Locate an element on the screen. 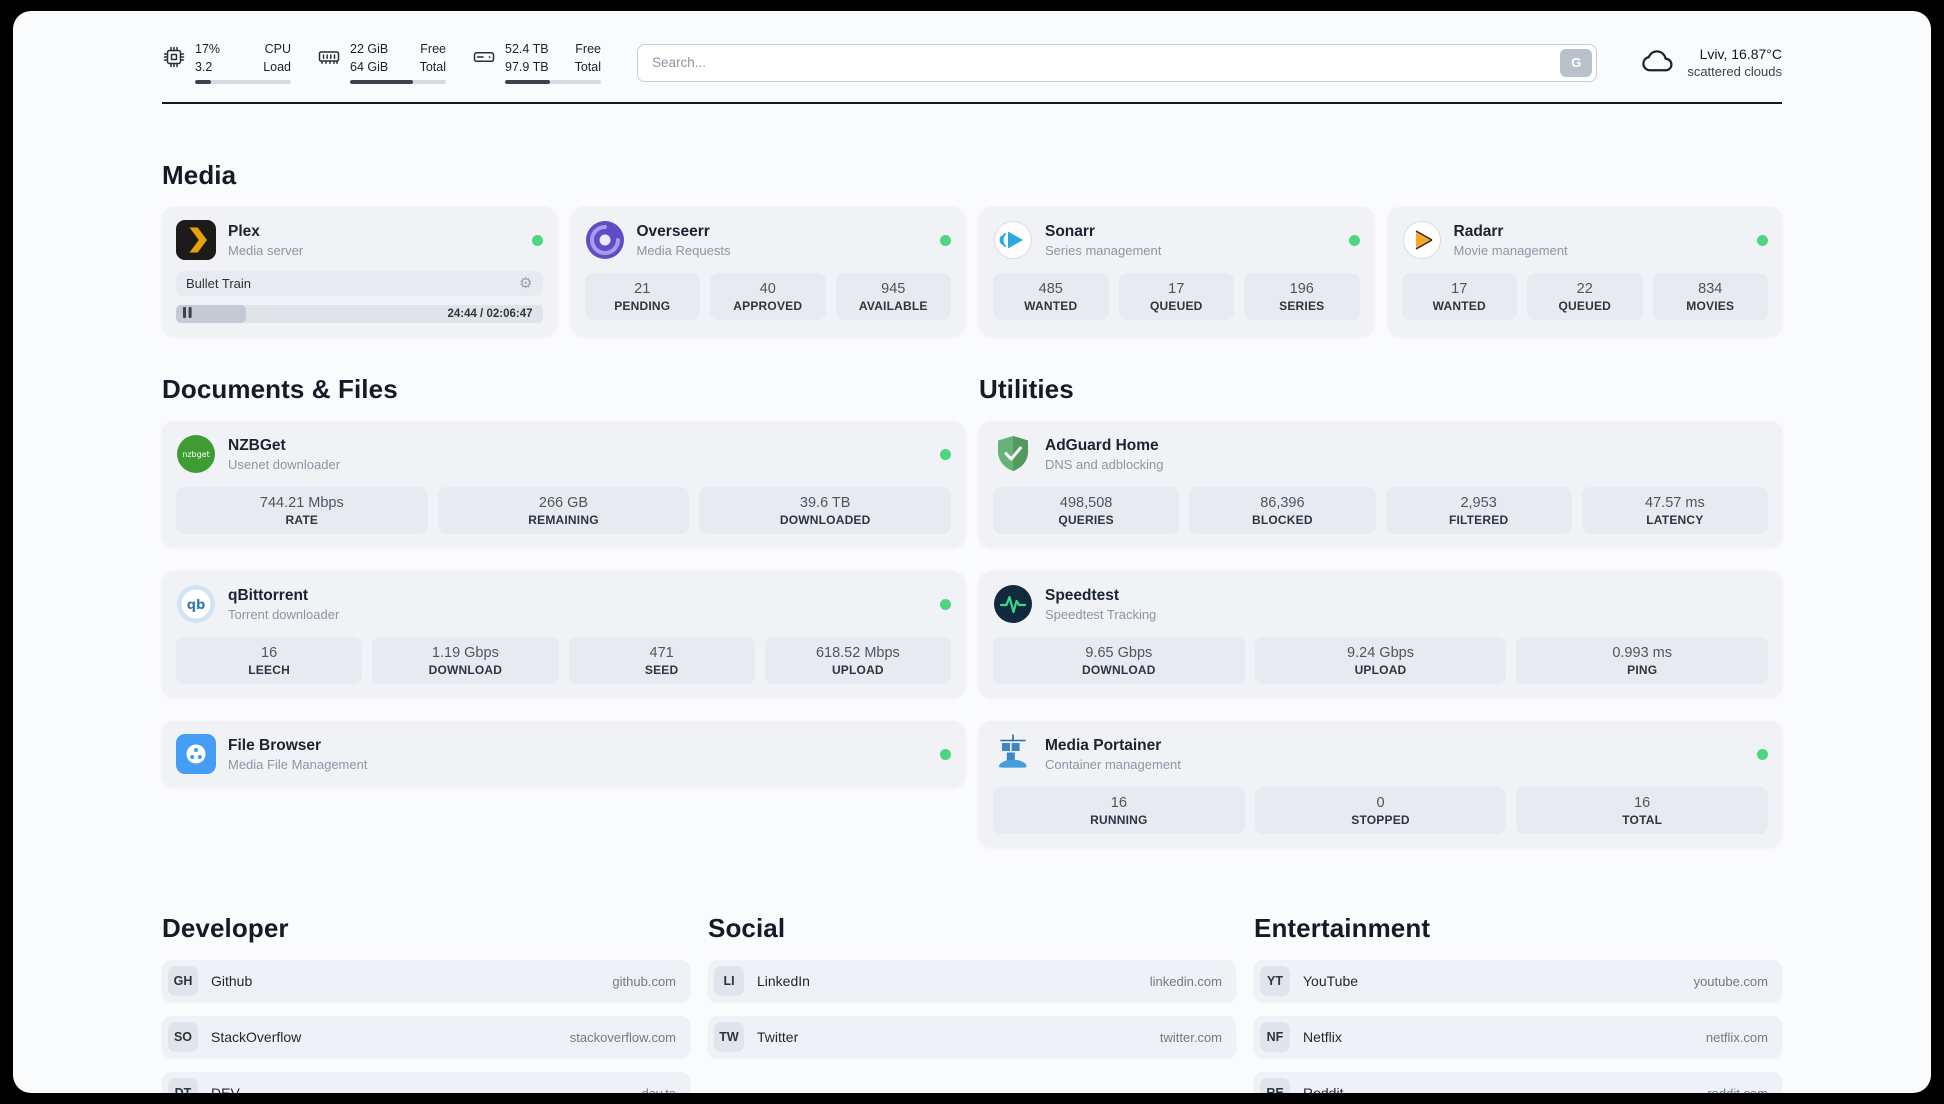  qbittorrent-card: qb qBittorrent Torrent downloader is located at coordinates (563, 634).